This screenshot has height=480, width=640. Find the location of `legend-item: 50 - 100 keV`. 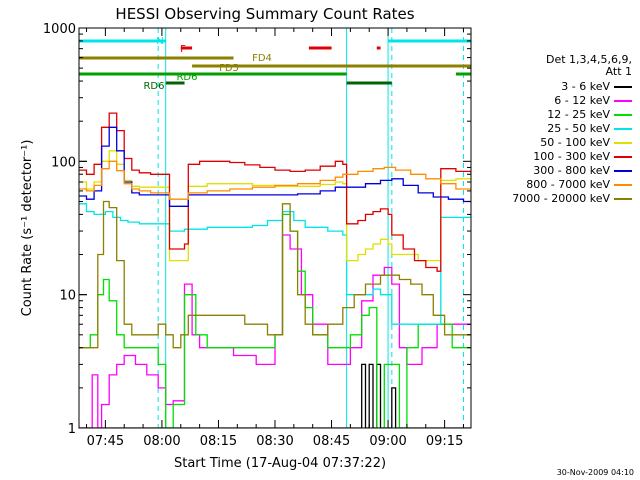

legend-item: 50 - 100 keV is located at coordinates (556, 143).